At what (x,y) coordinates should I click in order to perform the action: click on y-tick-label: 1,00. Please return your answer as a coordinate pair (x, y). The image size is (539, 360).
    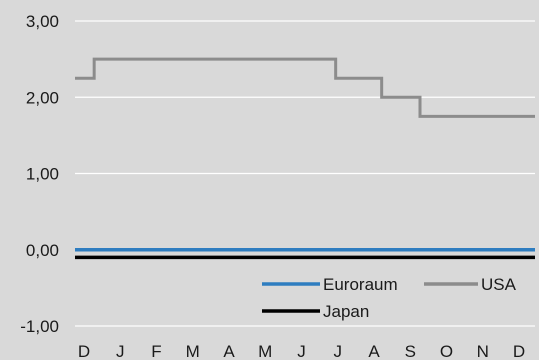
    Looking at the image, I should click on (42, 174).